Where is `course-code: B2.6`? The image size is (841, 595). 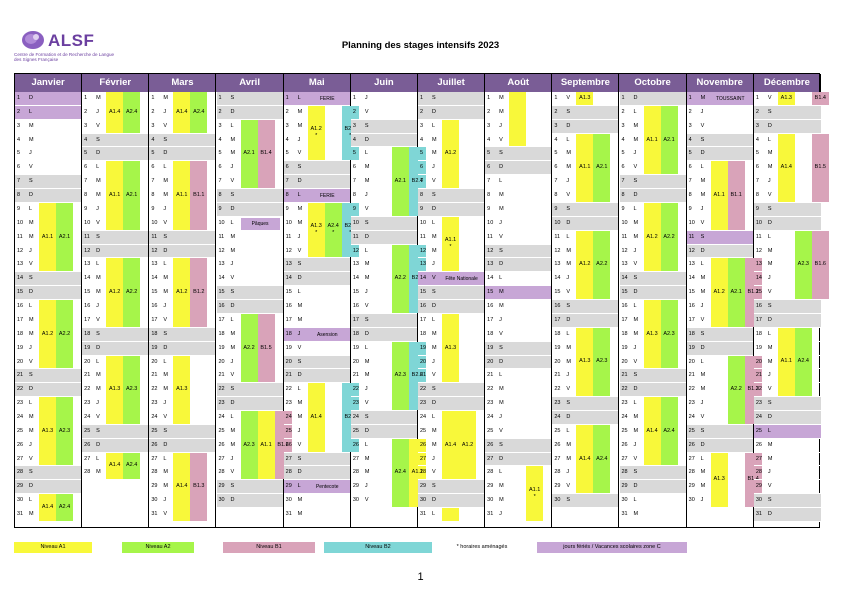 course-code: B2.6 is located at coordinates (417, 375).